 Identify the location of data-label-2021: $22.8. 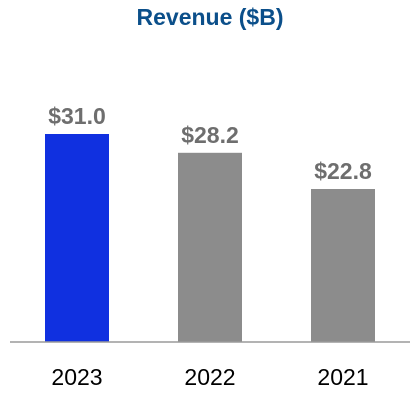
(343, 171).